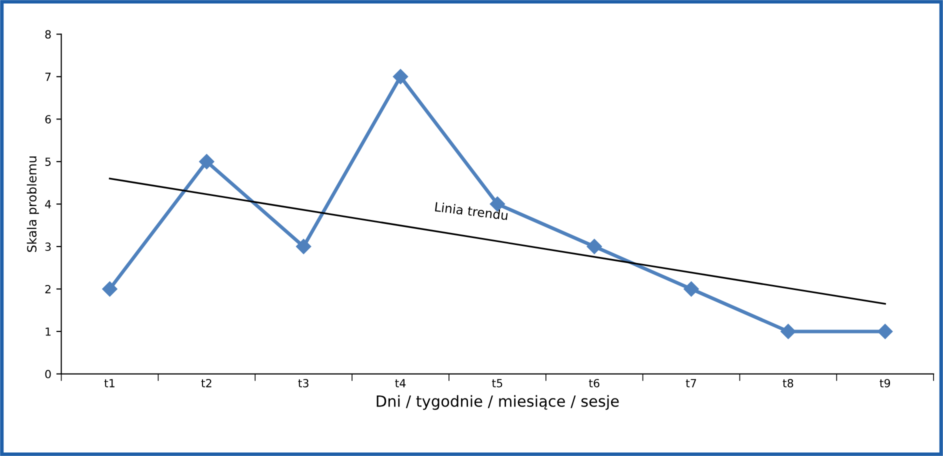 The image size is (943, 456). Describe the element at coordinates (497, 383) in the screenshot. I see `x-tick-label: t5` at that location.